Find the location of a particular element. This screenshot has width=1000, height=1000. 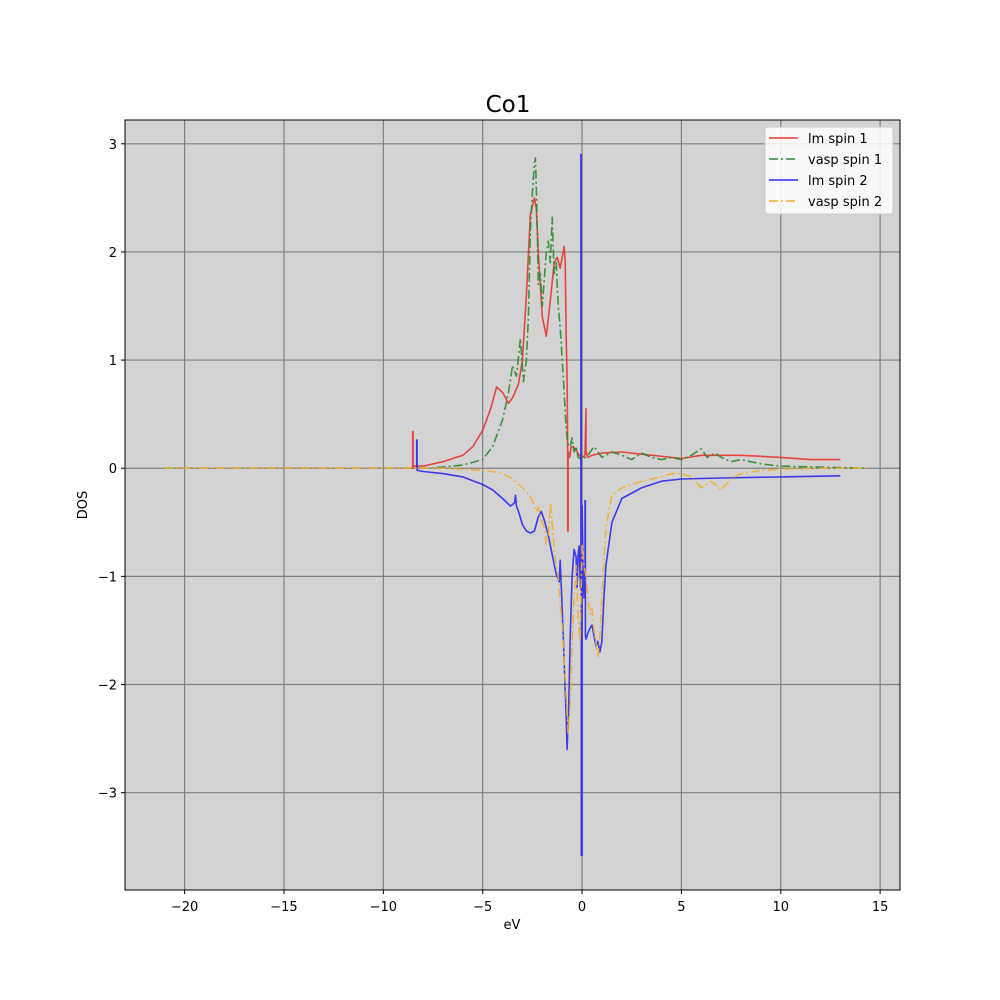

chart-title: Co1 is located at coordinates (508, 105).